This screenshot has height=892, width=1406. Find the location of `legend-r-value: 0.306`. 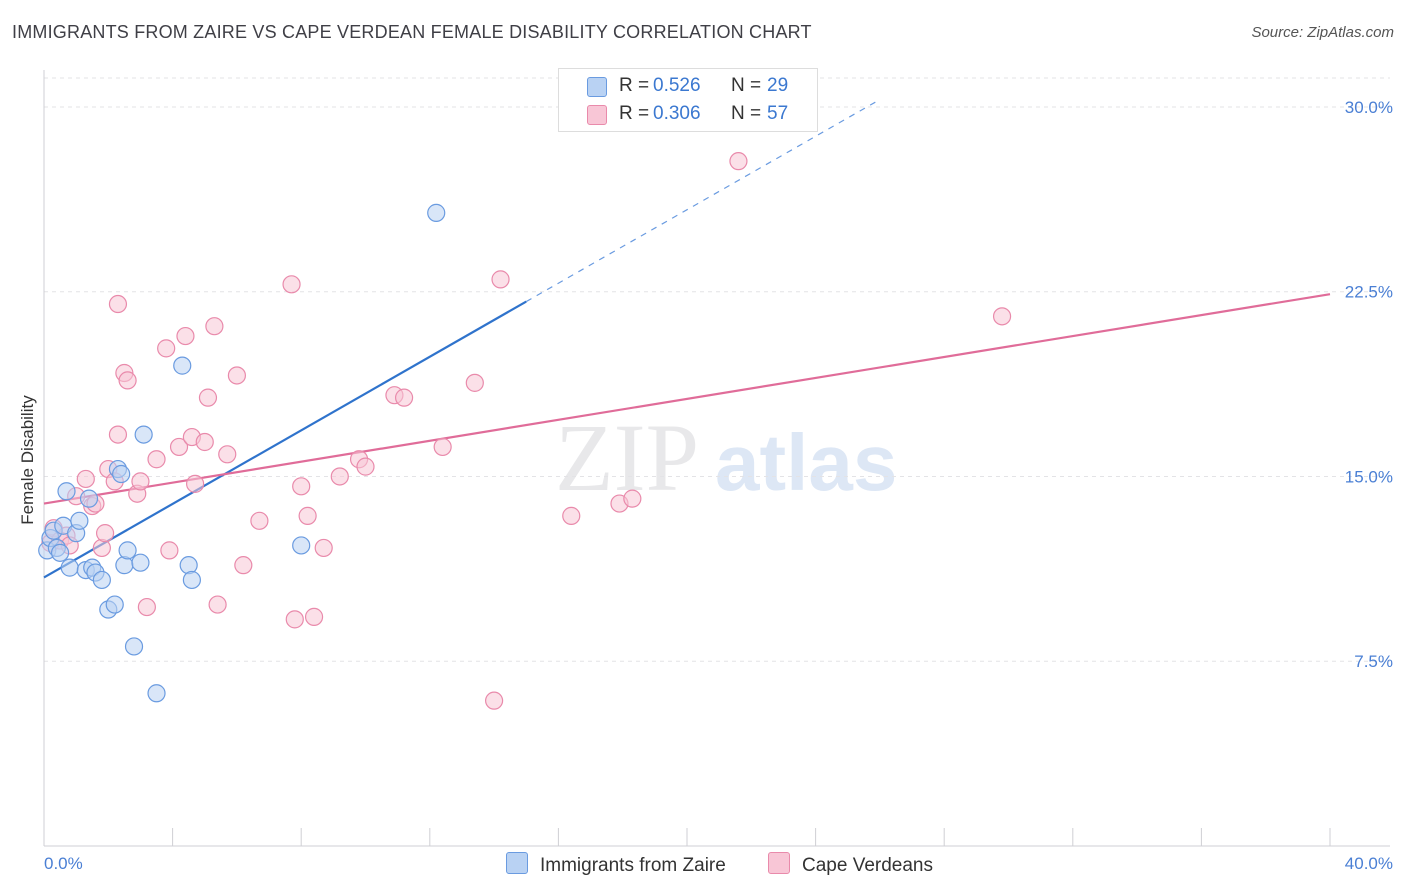

legend-r-value: 0.306 is located at coordinates (677, 113).